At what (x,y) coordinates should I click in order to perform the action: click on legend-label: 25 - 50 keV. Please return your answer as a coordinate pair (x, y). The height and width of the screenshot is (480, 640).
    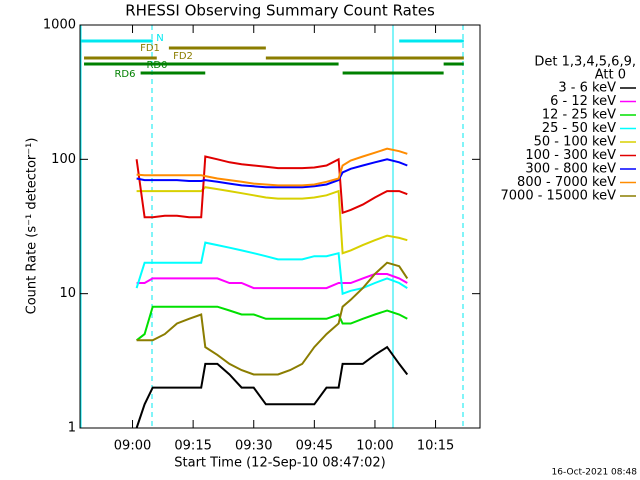
    Looking at the image, I should click on (579, 128).